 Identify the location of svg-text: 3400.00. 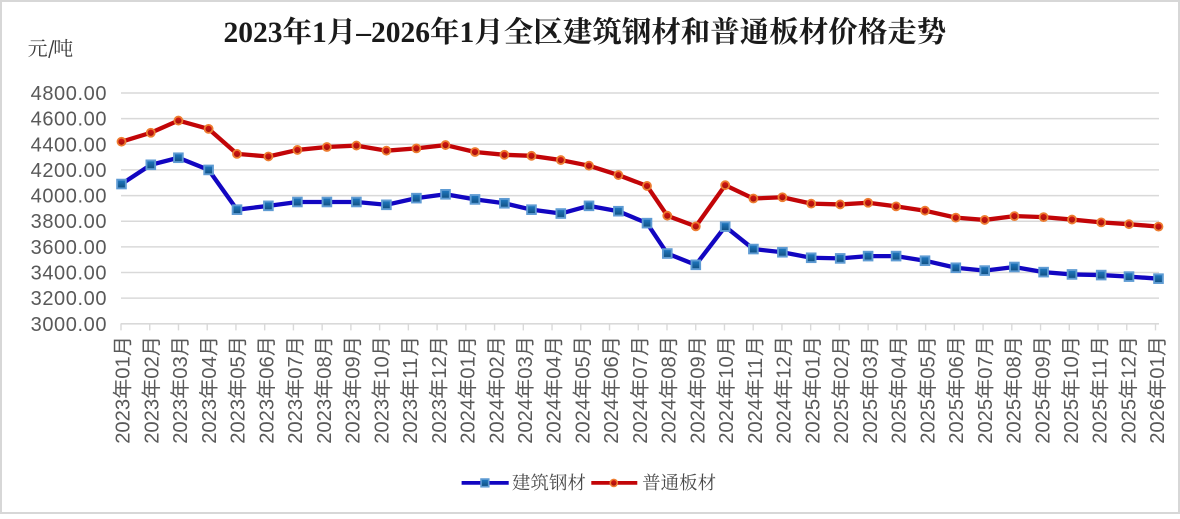
(69, 274).